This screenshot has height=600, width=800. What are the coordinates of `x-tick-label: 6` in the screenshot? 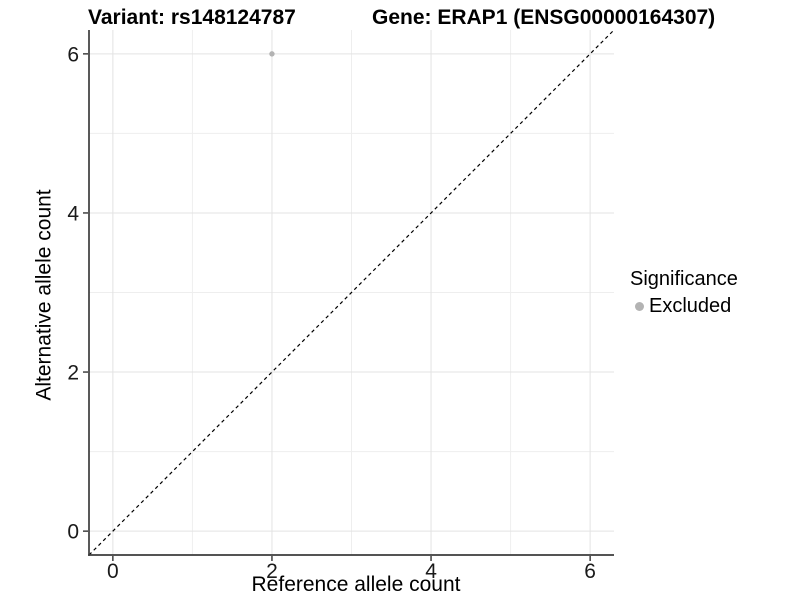 It's located at (590, 571).